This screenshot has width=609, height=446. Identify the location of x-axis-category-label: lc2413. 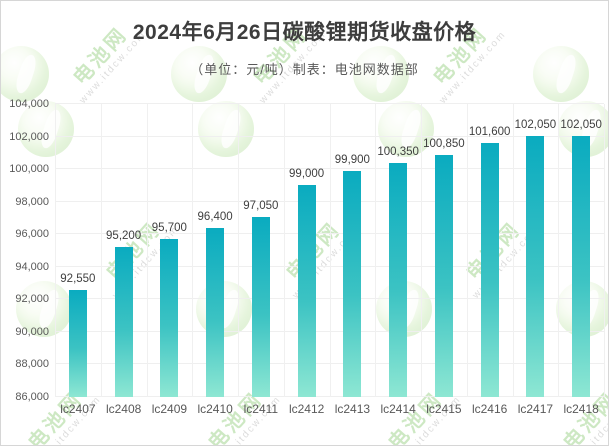
(352, 409).